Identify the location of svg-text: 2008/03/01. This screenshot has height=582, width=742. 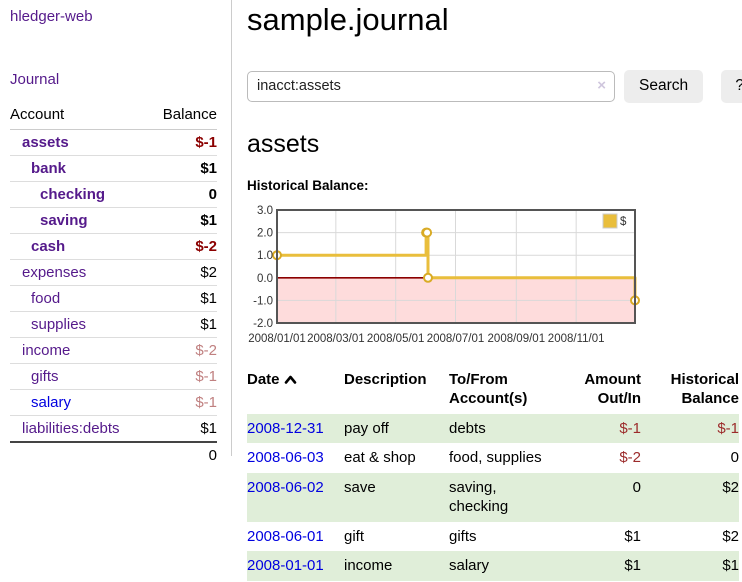
(336, 339).